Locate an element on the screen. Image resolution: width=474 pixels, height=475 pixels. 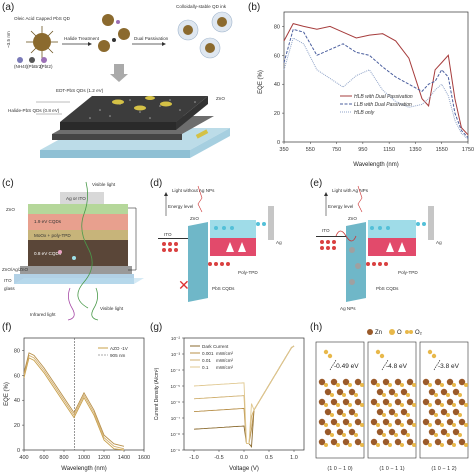
facet-label: (1 0 − 1 0) is located at coordinates (339, 469).